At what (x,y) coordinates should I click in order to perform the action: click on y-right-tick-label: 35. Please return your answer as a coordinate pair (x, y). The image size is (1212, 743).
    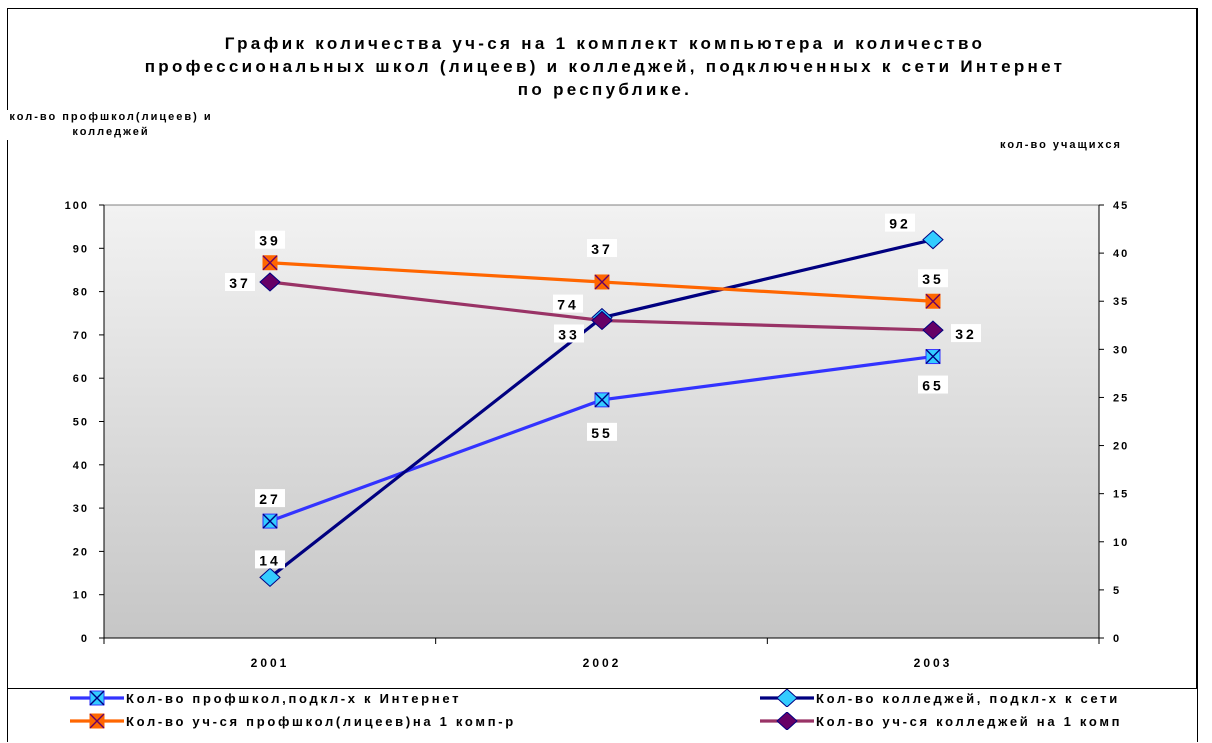
    Looking at the image, I should click on (1121, 302).